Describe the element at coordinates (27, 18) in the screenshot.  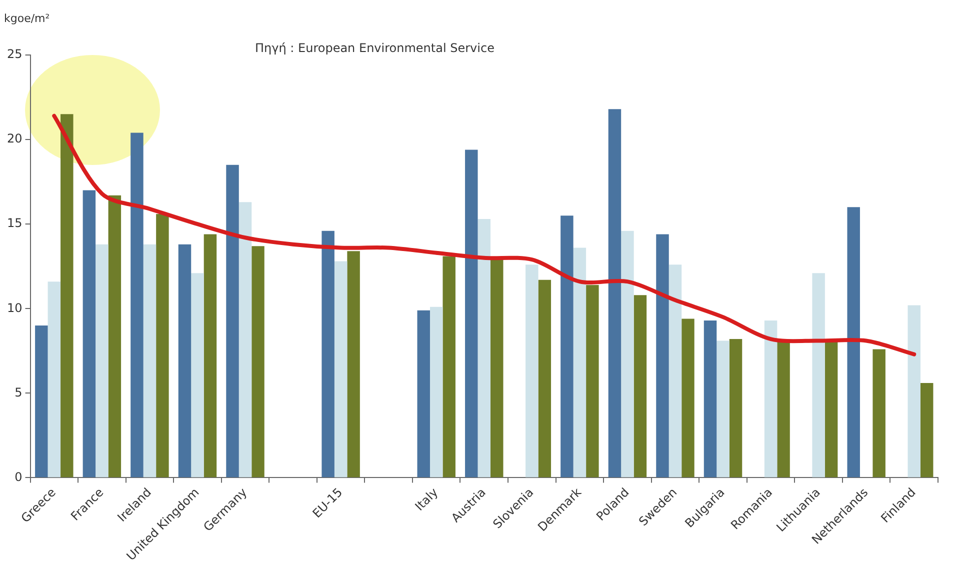
I see `y-axis-title: kgoe/m²` at that location.